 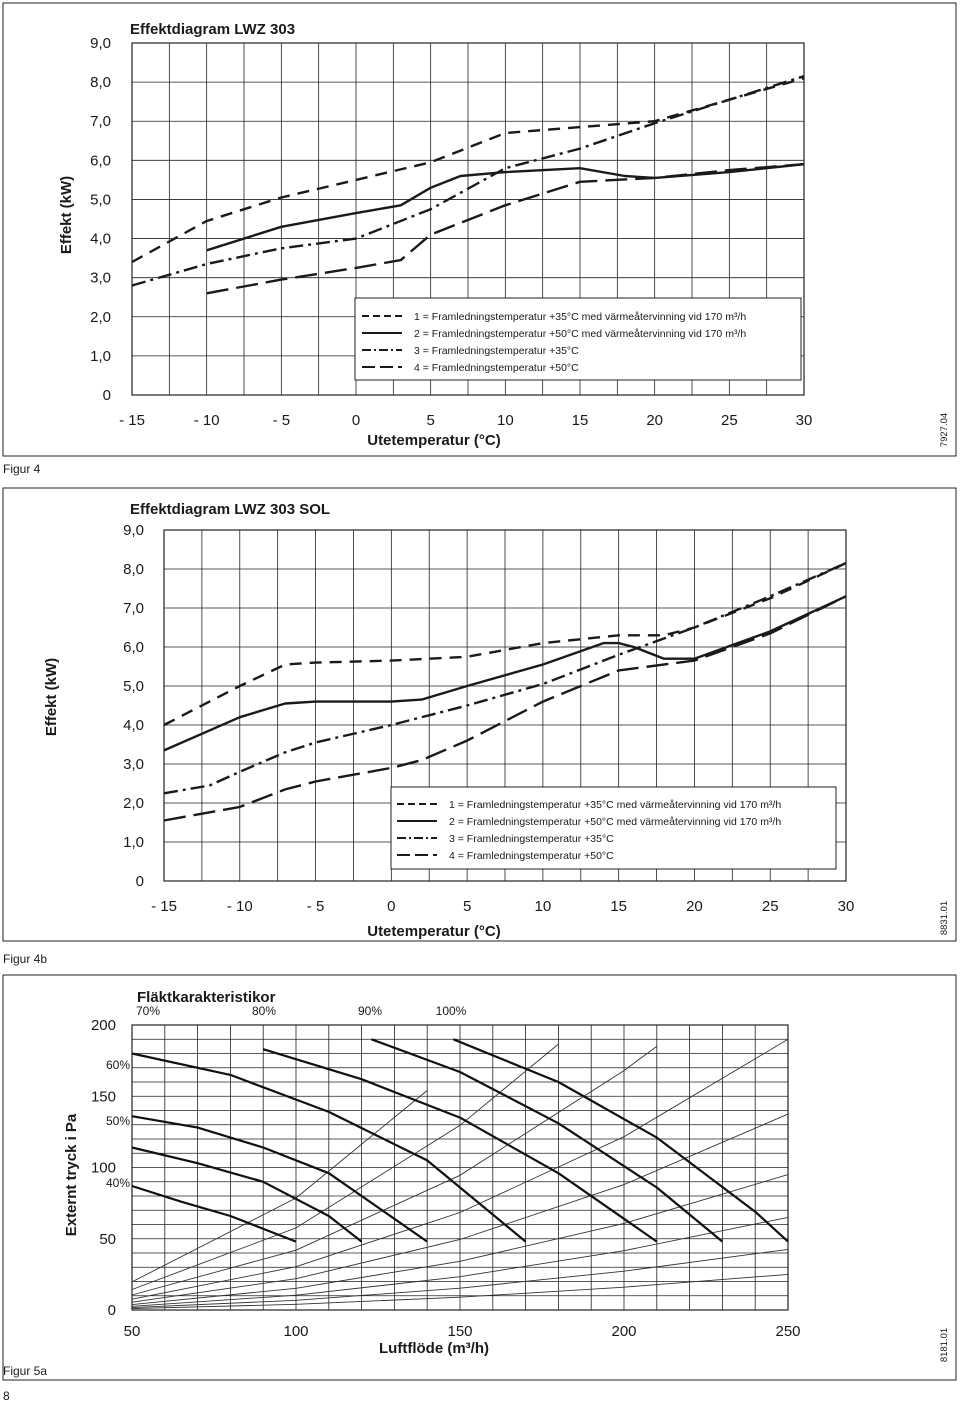 What do you see at coordinates (100, 356) in the screenshot?
I see `y-tick-label: 1,0` at bounding box center [100, 356].